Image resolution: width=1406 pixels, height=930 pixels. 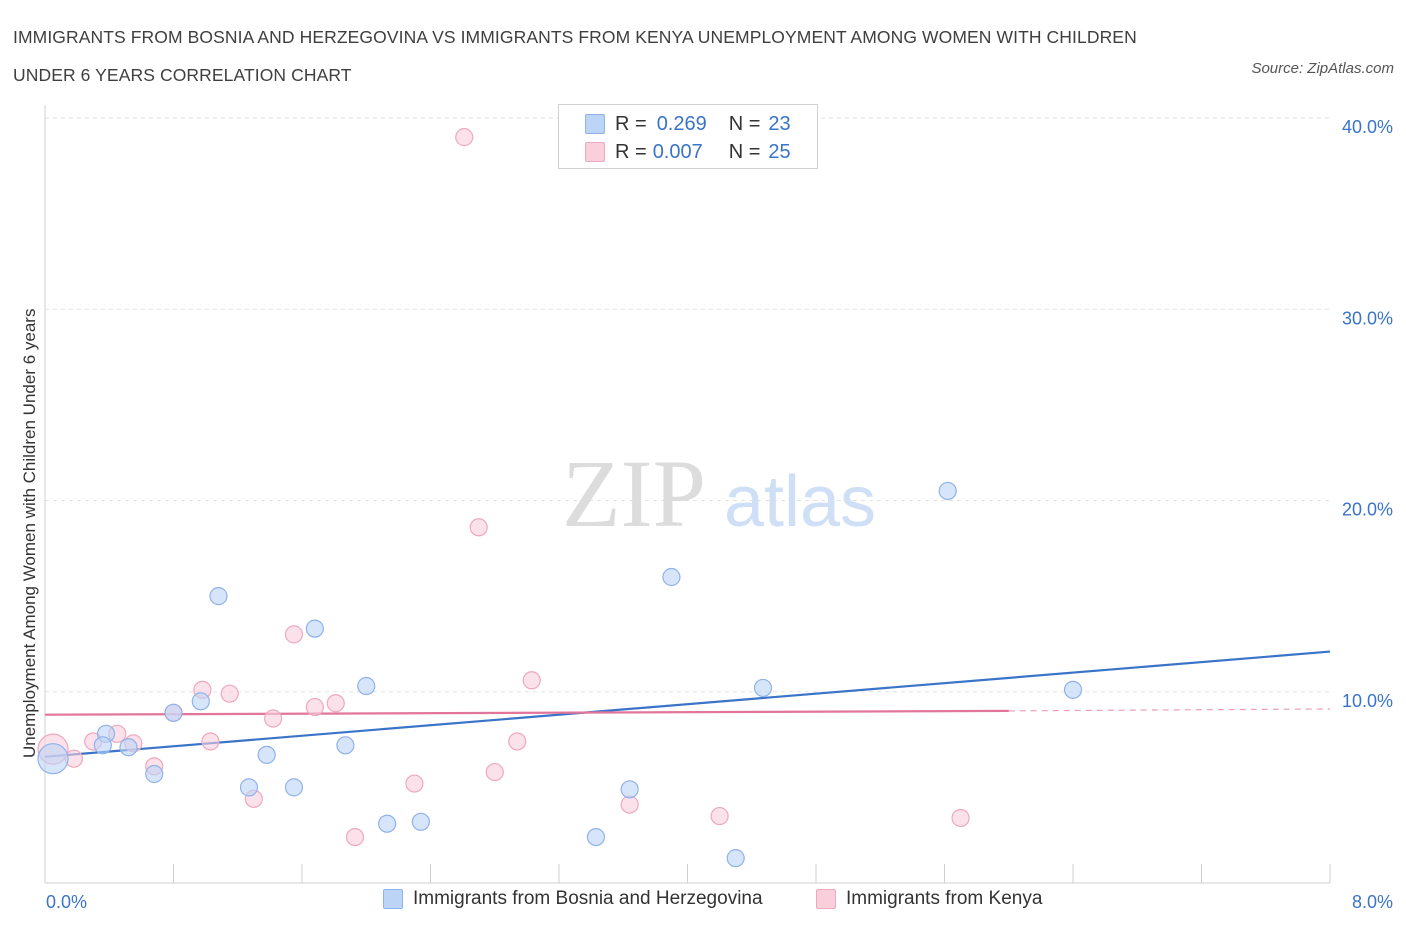 I want to click on bottom-legend-label-kenya: Immigrants from Kenya, so click(x=944, y=898).